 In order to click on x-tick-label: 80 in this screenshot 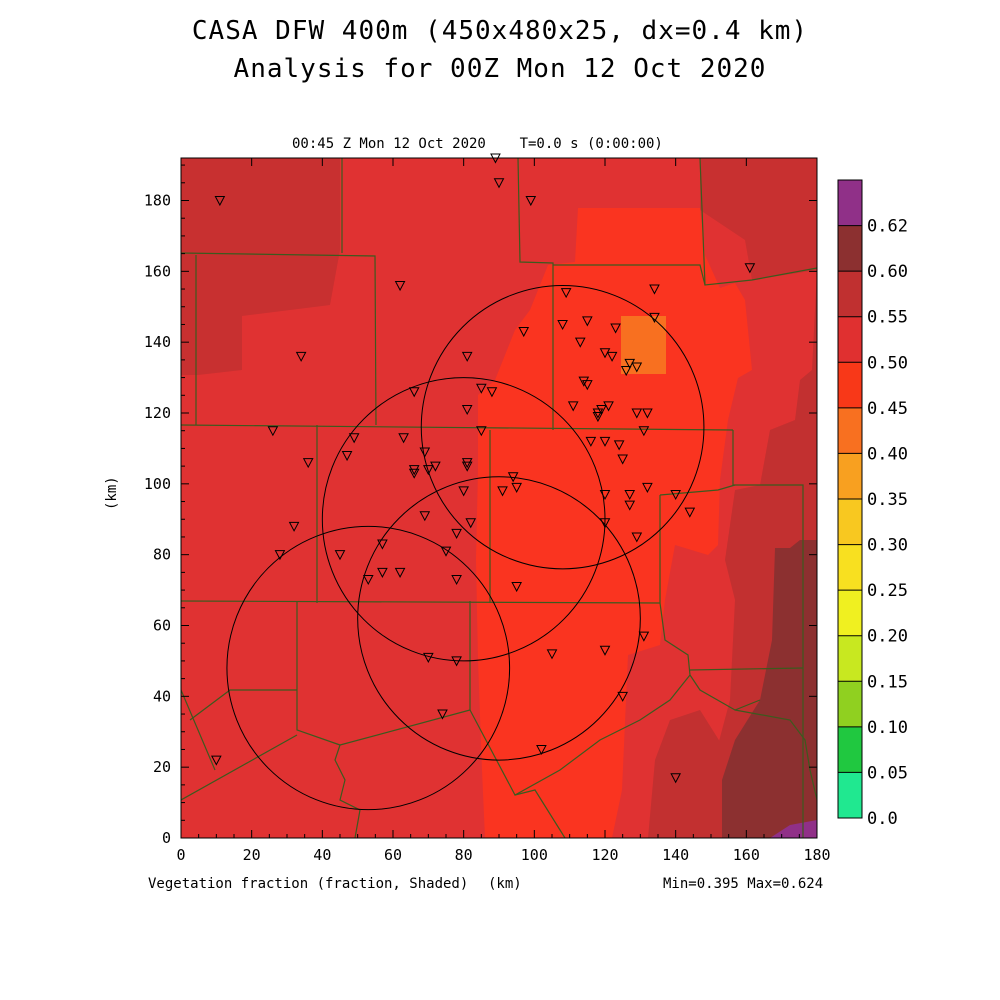, I will do `click(464, 855)`.